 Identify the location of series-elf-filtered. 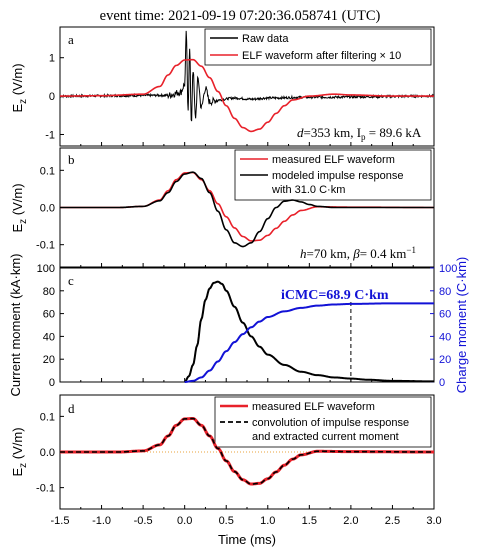
(247, 95).